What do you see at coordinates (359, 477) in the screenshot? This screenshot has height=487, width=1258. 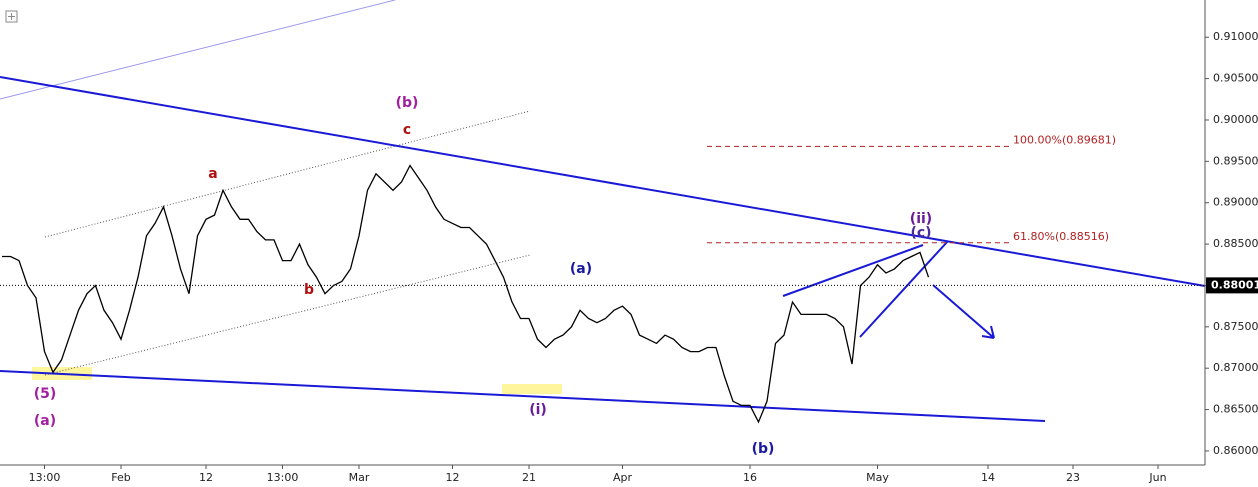 I see `x-tick-label: Mar` at bounding box center [359, 477].